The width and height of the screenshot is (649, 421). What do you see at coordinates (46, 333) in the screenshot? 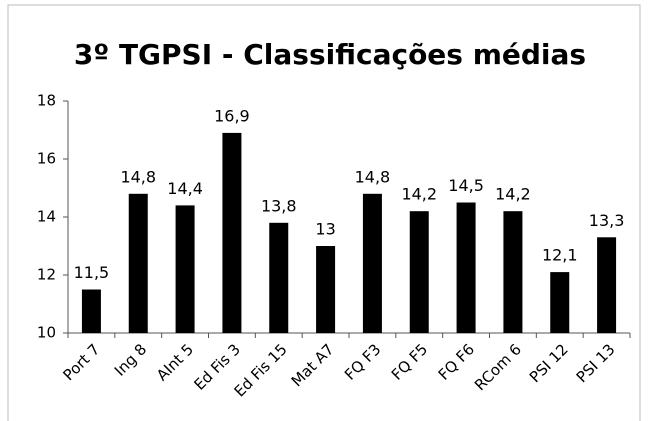
I see `y-tick-label: 10` at bounding box center [46, 333].